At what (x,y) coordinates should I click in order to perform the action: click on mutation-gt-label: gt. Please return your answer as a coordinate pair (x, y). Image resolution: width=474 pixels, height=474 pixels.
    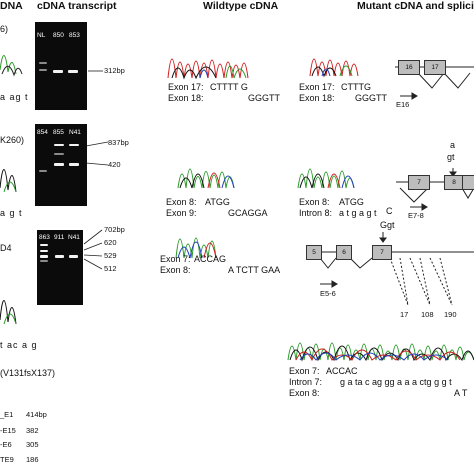
    Looking at the image, I should click on (451, 157).